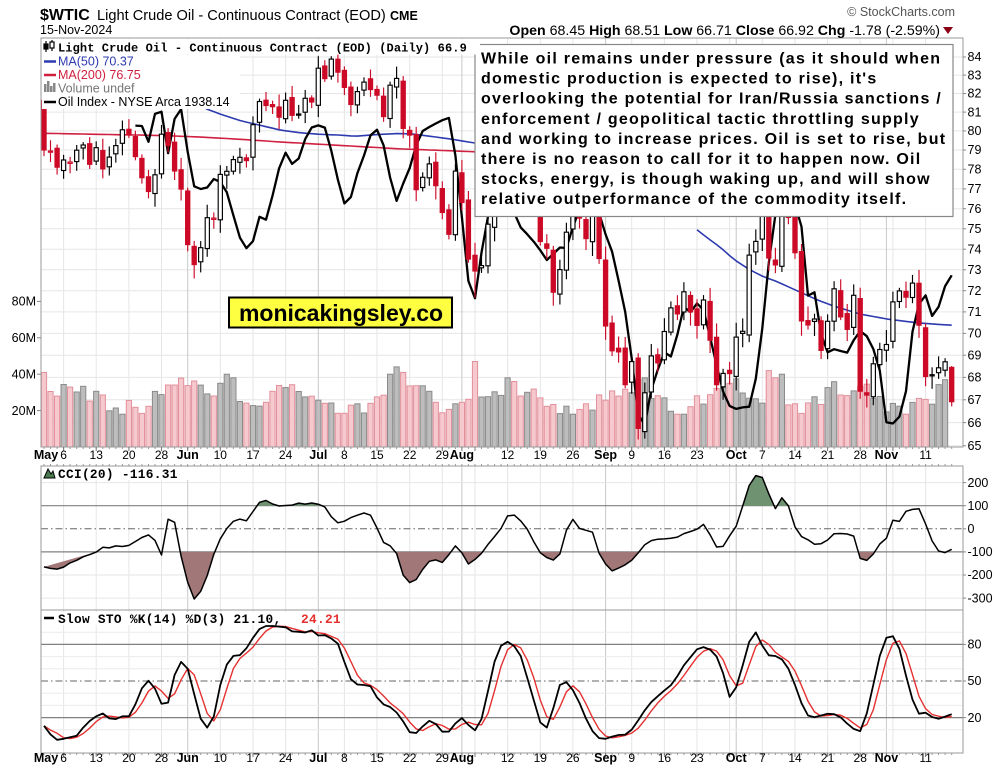 The height and width of the screenshot is (778, 1004). Describe the element at coordinates (65, 15) in the screenshot. I see `svg-text: $WTIC` at that location.